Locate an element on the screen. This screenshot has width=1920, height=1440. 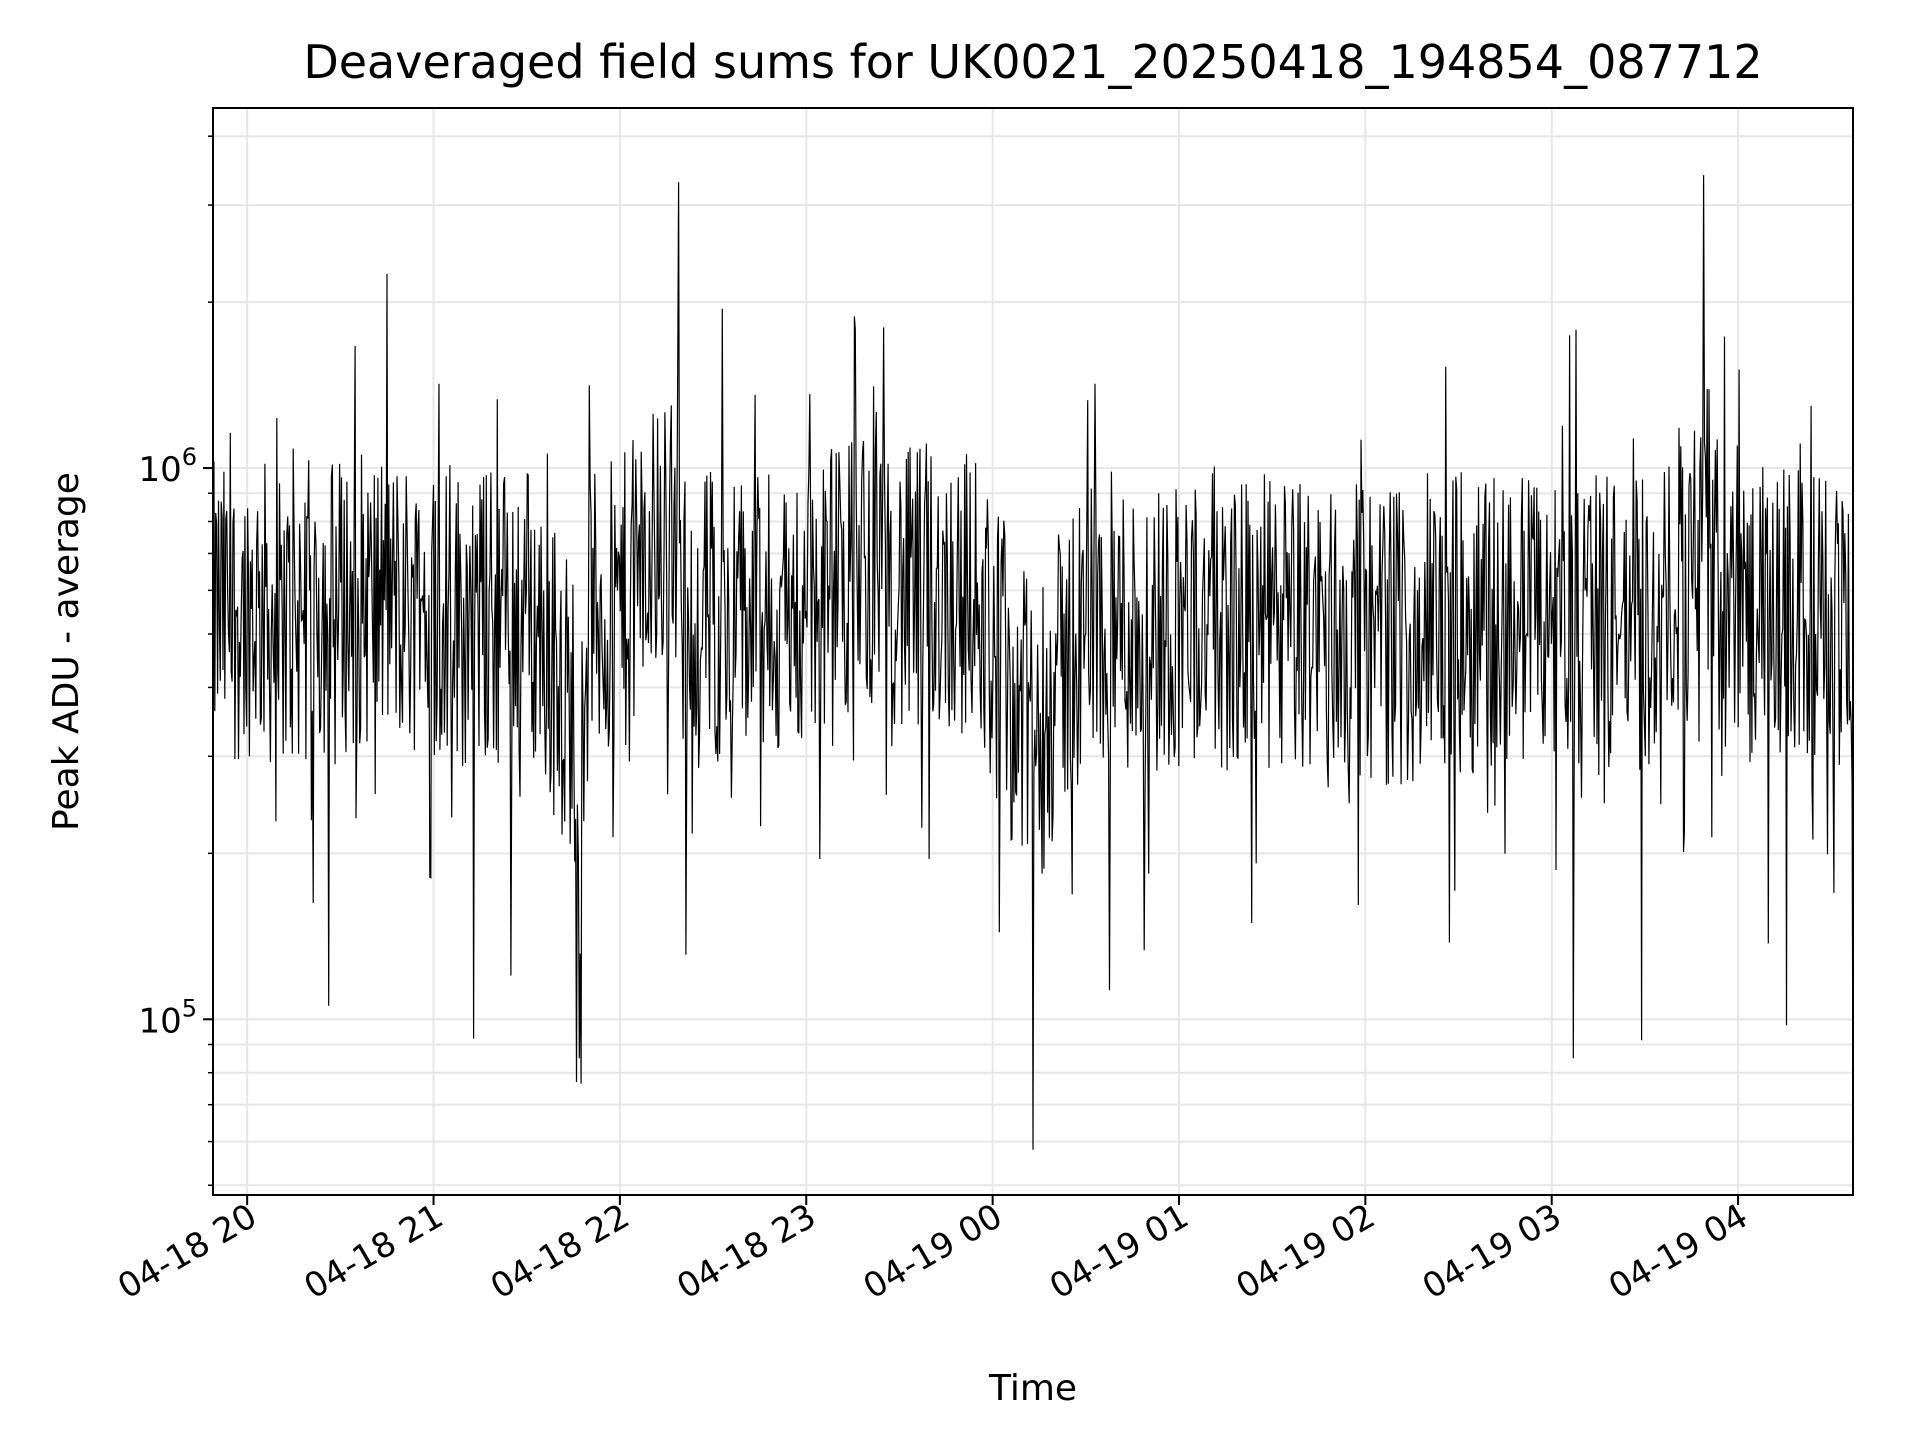
x-axis-label: Time is located at coordinates (1032, 1388).